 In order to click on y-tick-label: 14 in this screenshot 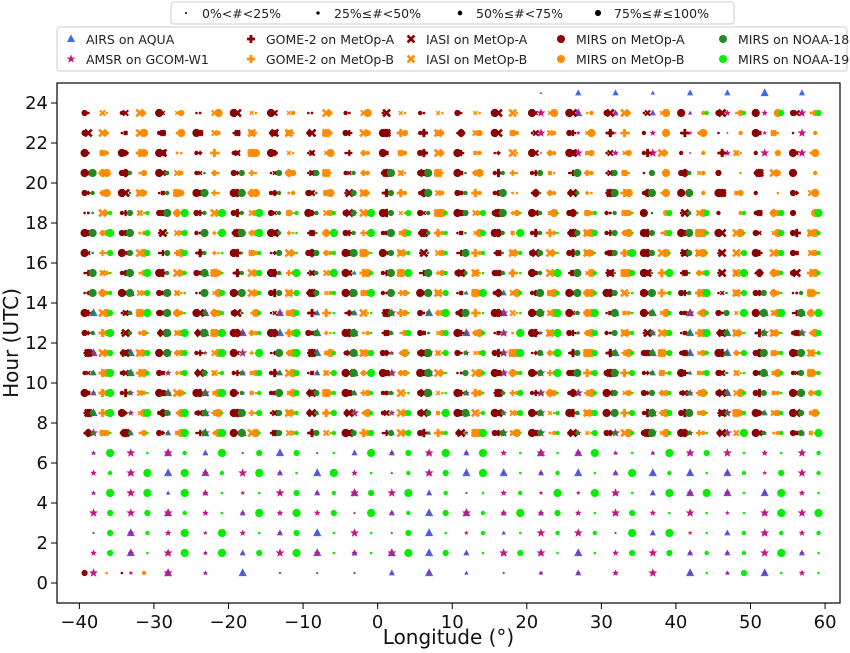, I will do `click(36, 303)`.